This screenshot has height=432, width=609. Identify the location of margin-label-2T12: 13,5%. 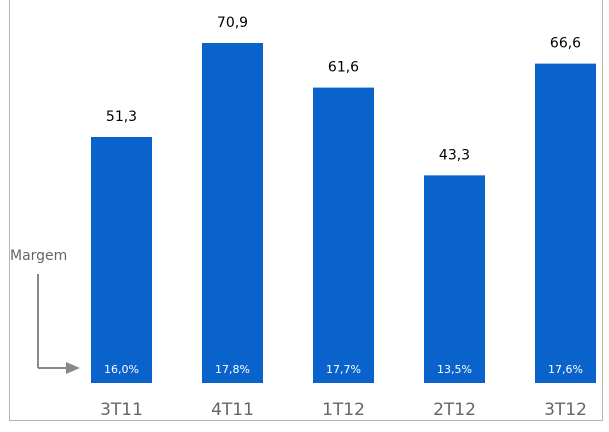
(454, 369).